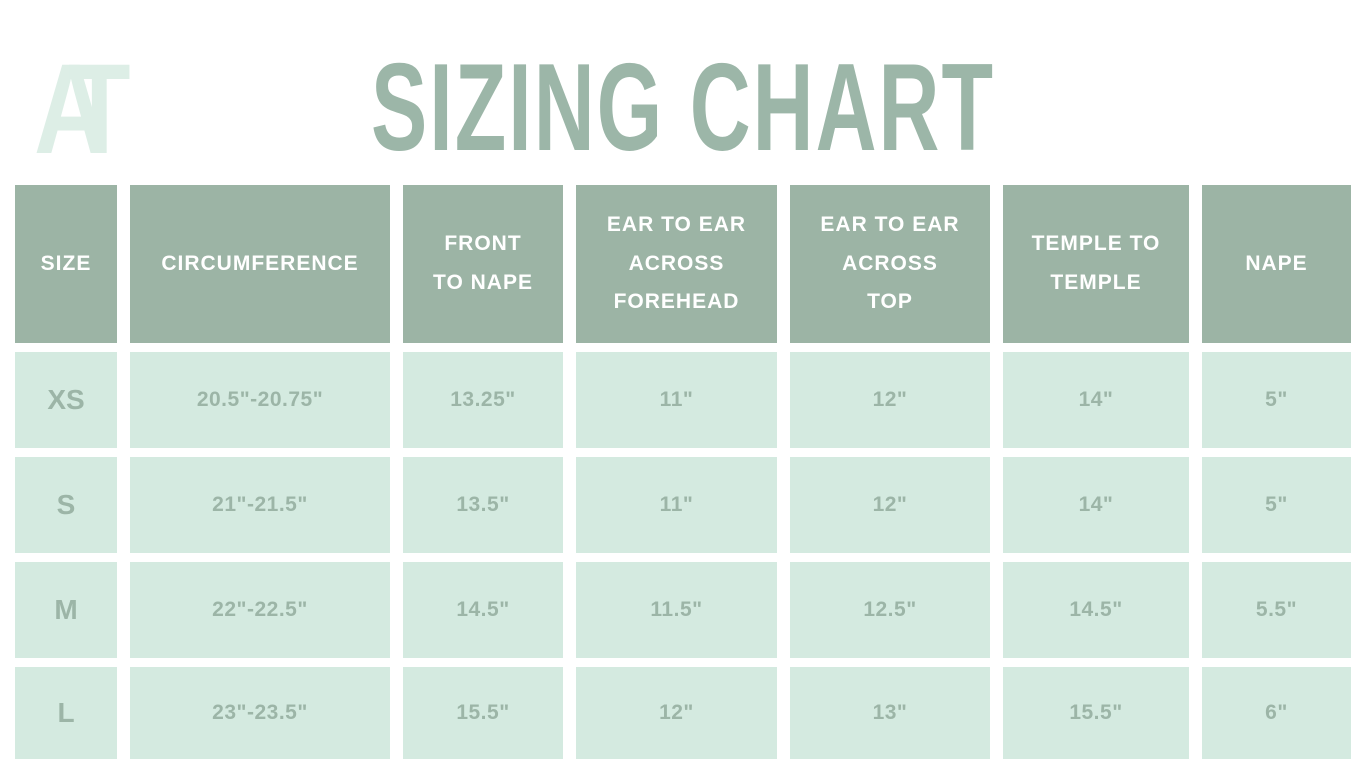 The height and width of the screenshot is (768, 1366). What do you see at coordinates (66, 400) in the screenshot?
I see `size-label-xs: XS` at bounding box center [66, 400].